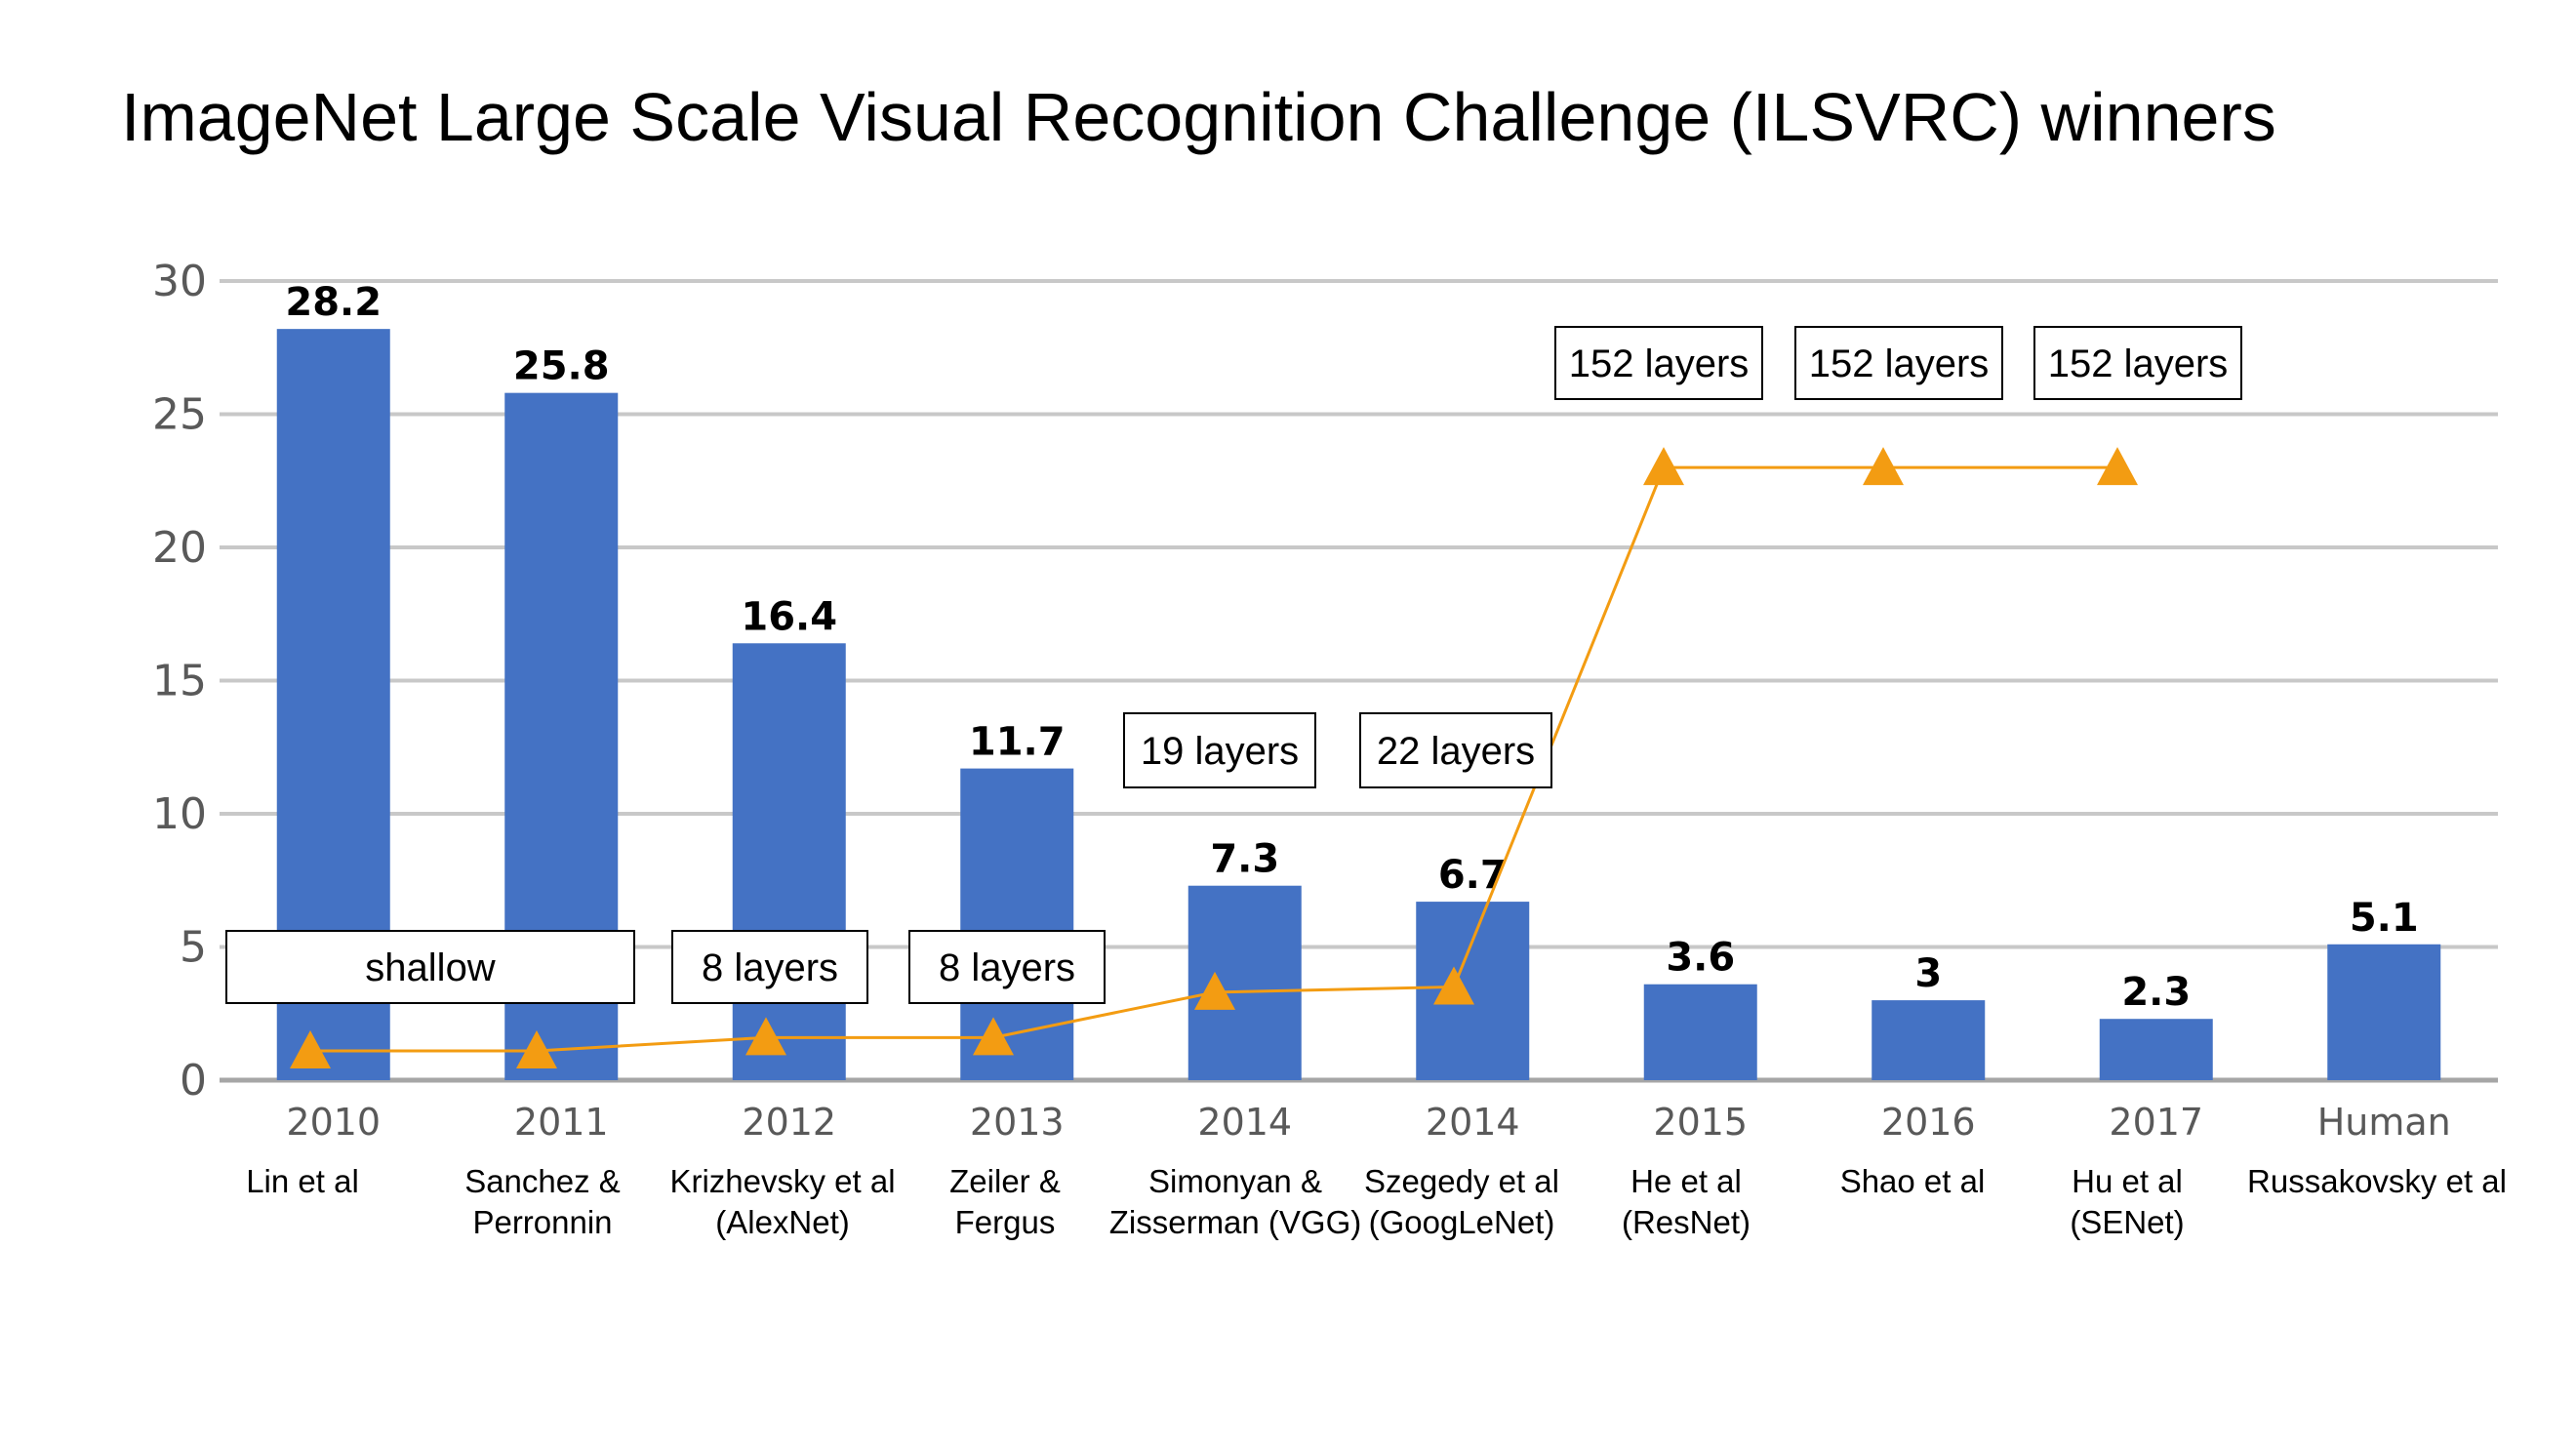 This screenshot has width=2576, height=1449. What do you see at coordinates (1700, 1122) in the screenshot?
I see `x-tick-label: 2015` at bounding box center [1700, 1122].